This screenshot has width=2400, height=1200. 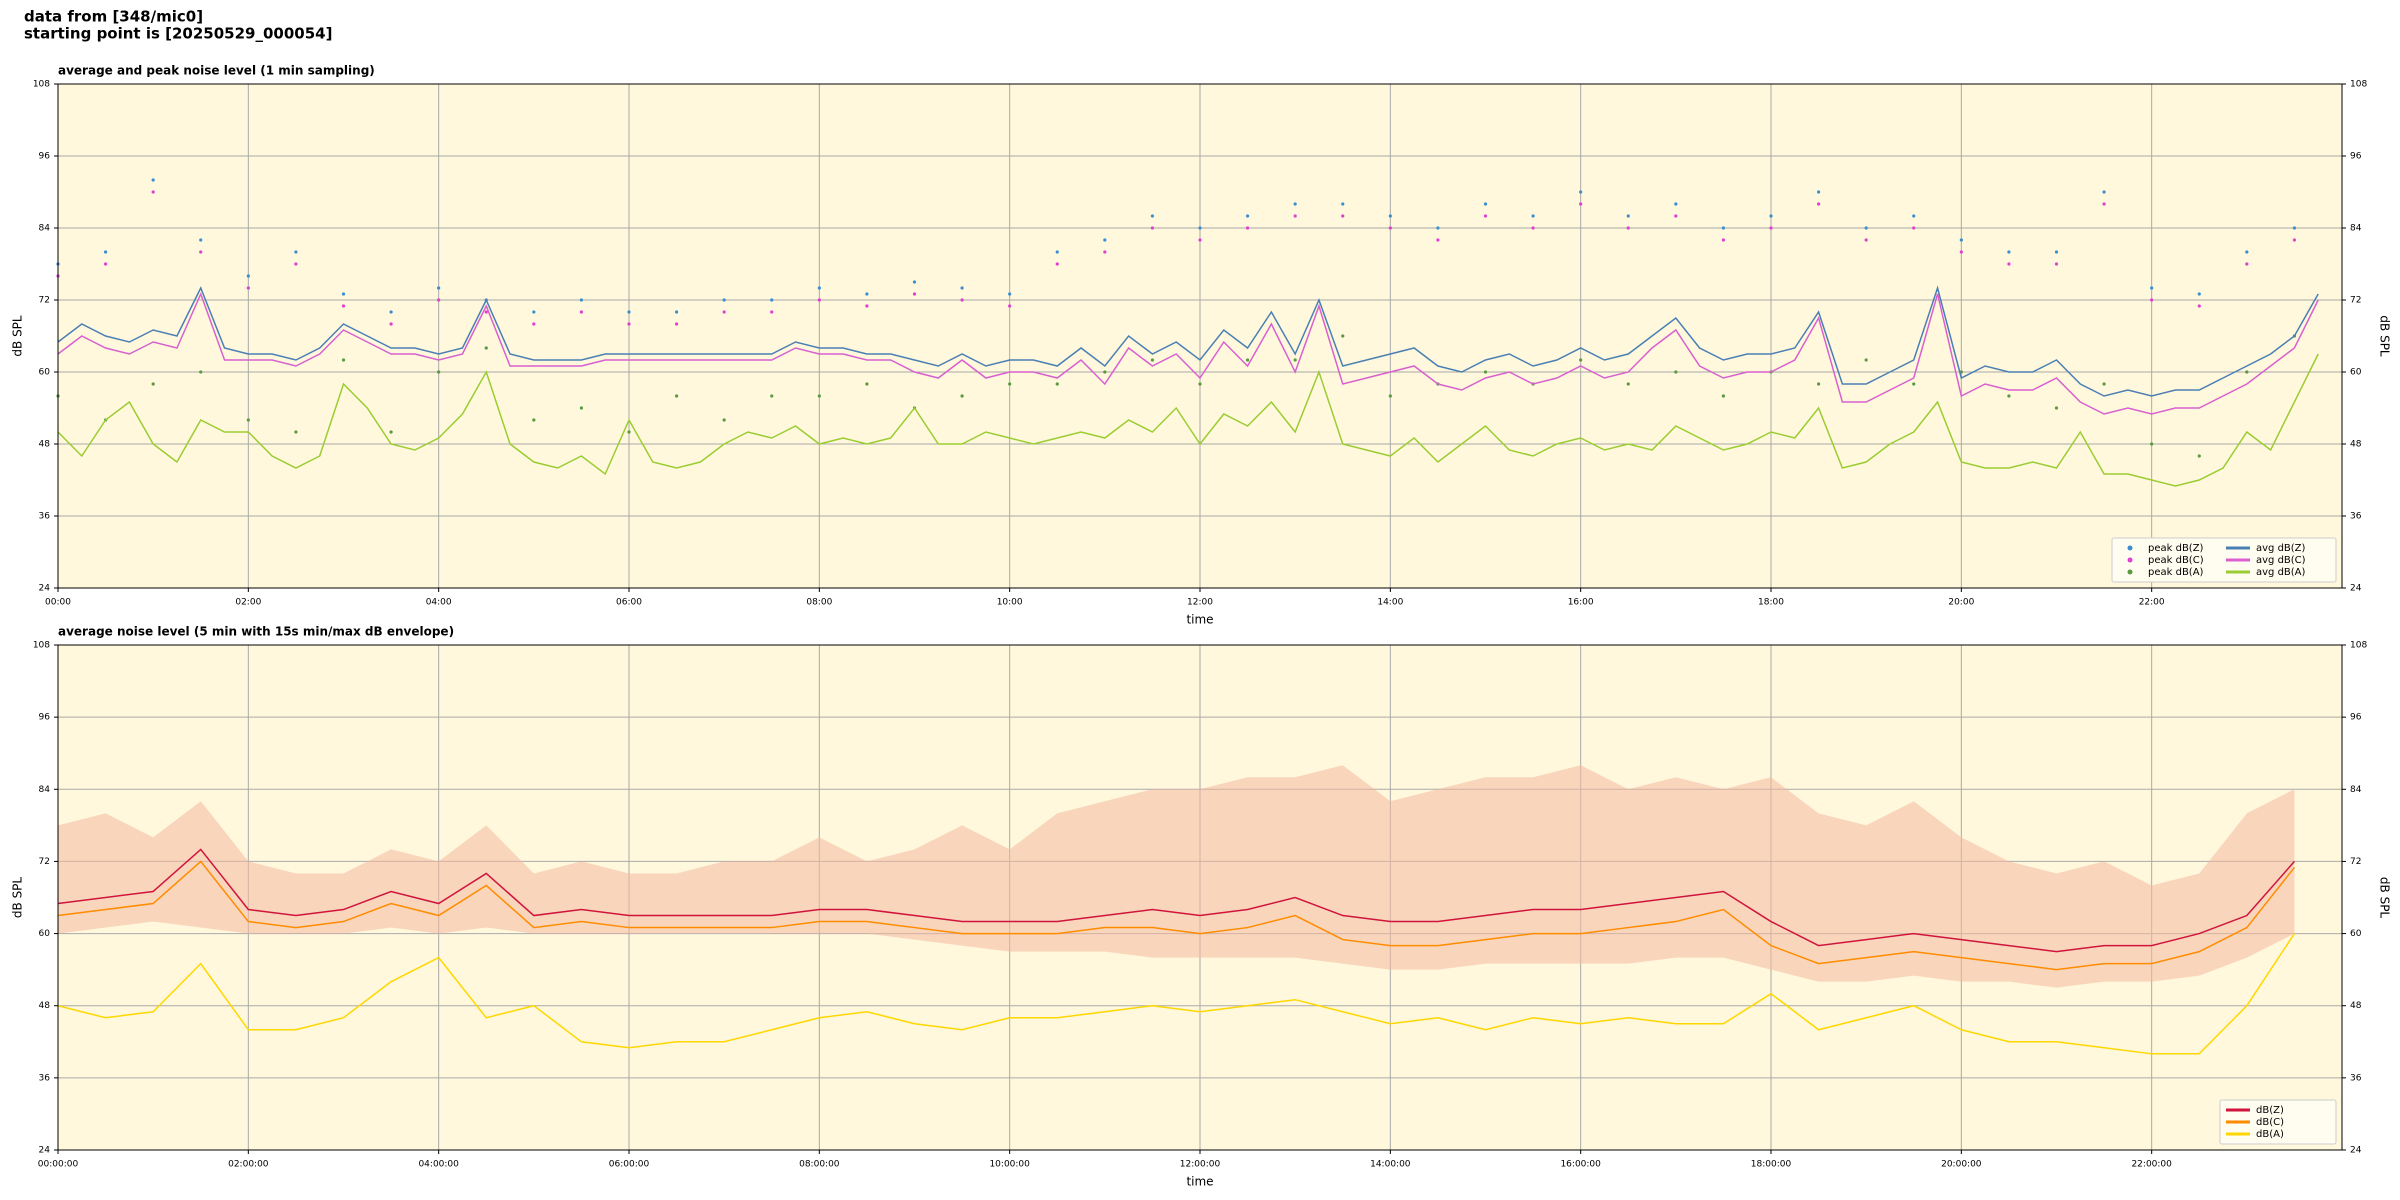 I want to click on legend-label: dB(Z), so click(x=2270, y=1110).